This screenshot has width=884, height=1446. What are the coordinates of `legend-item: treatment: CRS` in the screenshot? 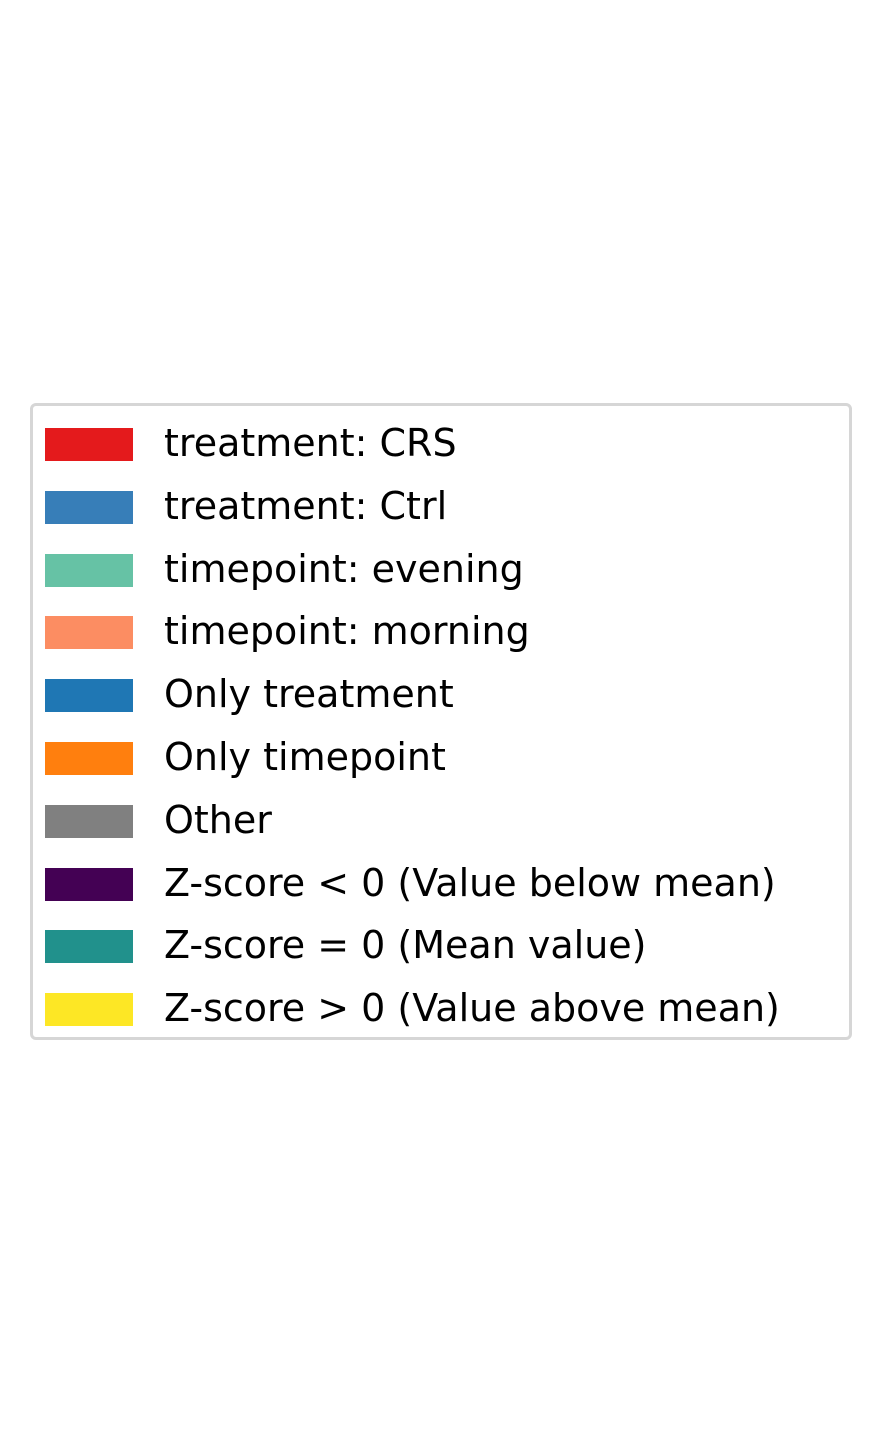 It's located at (441, 443).